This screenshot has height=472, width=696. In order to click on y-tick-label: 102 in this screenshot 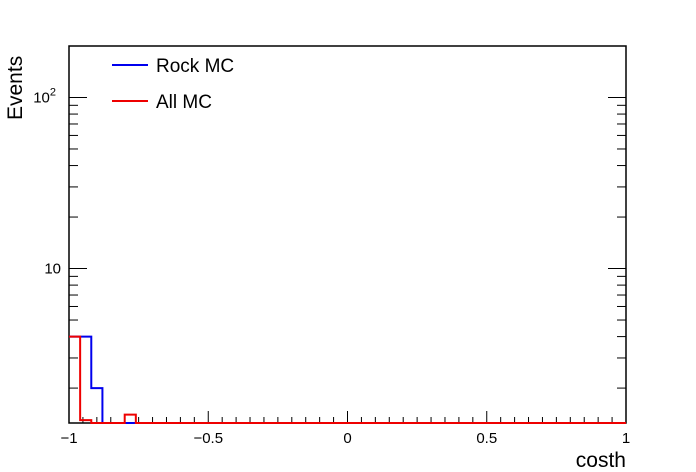, I will do `click(44, 96)`.